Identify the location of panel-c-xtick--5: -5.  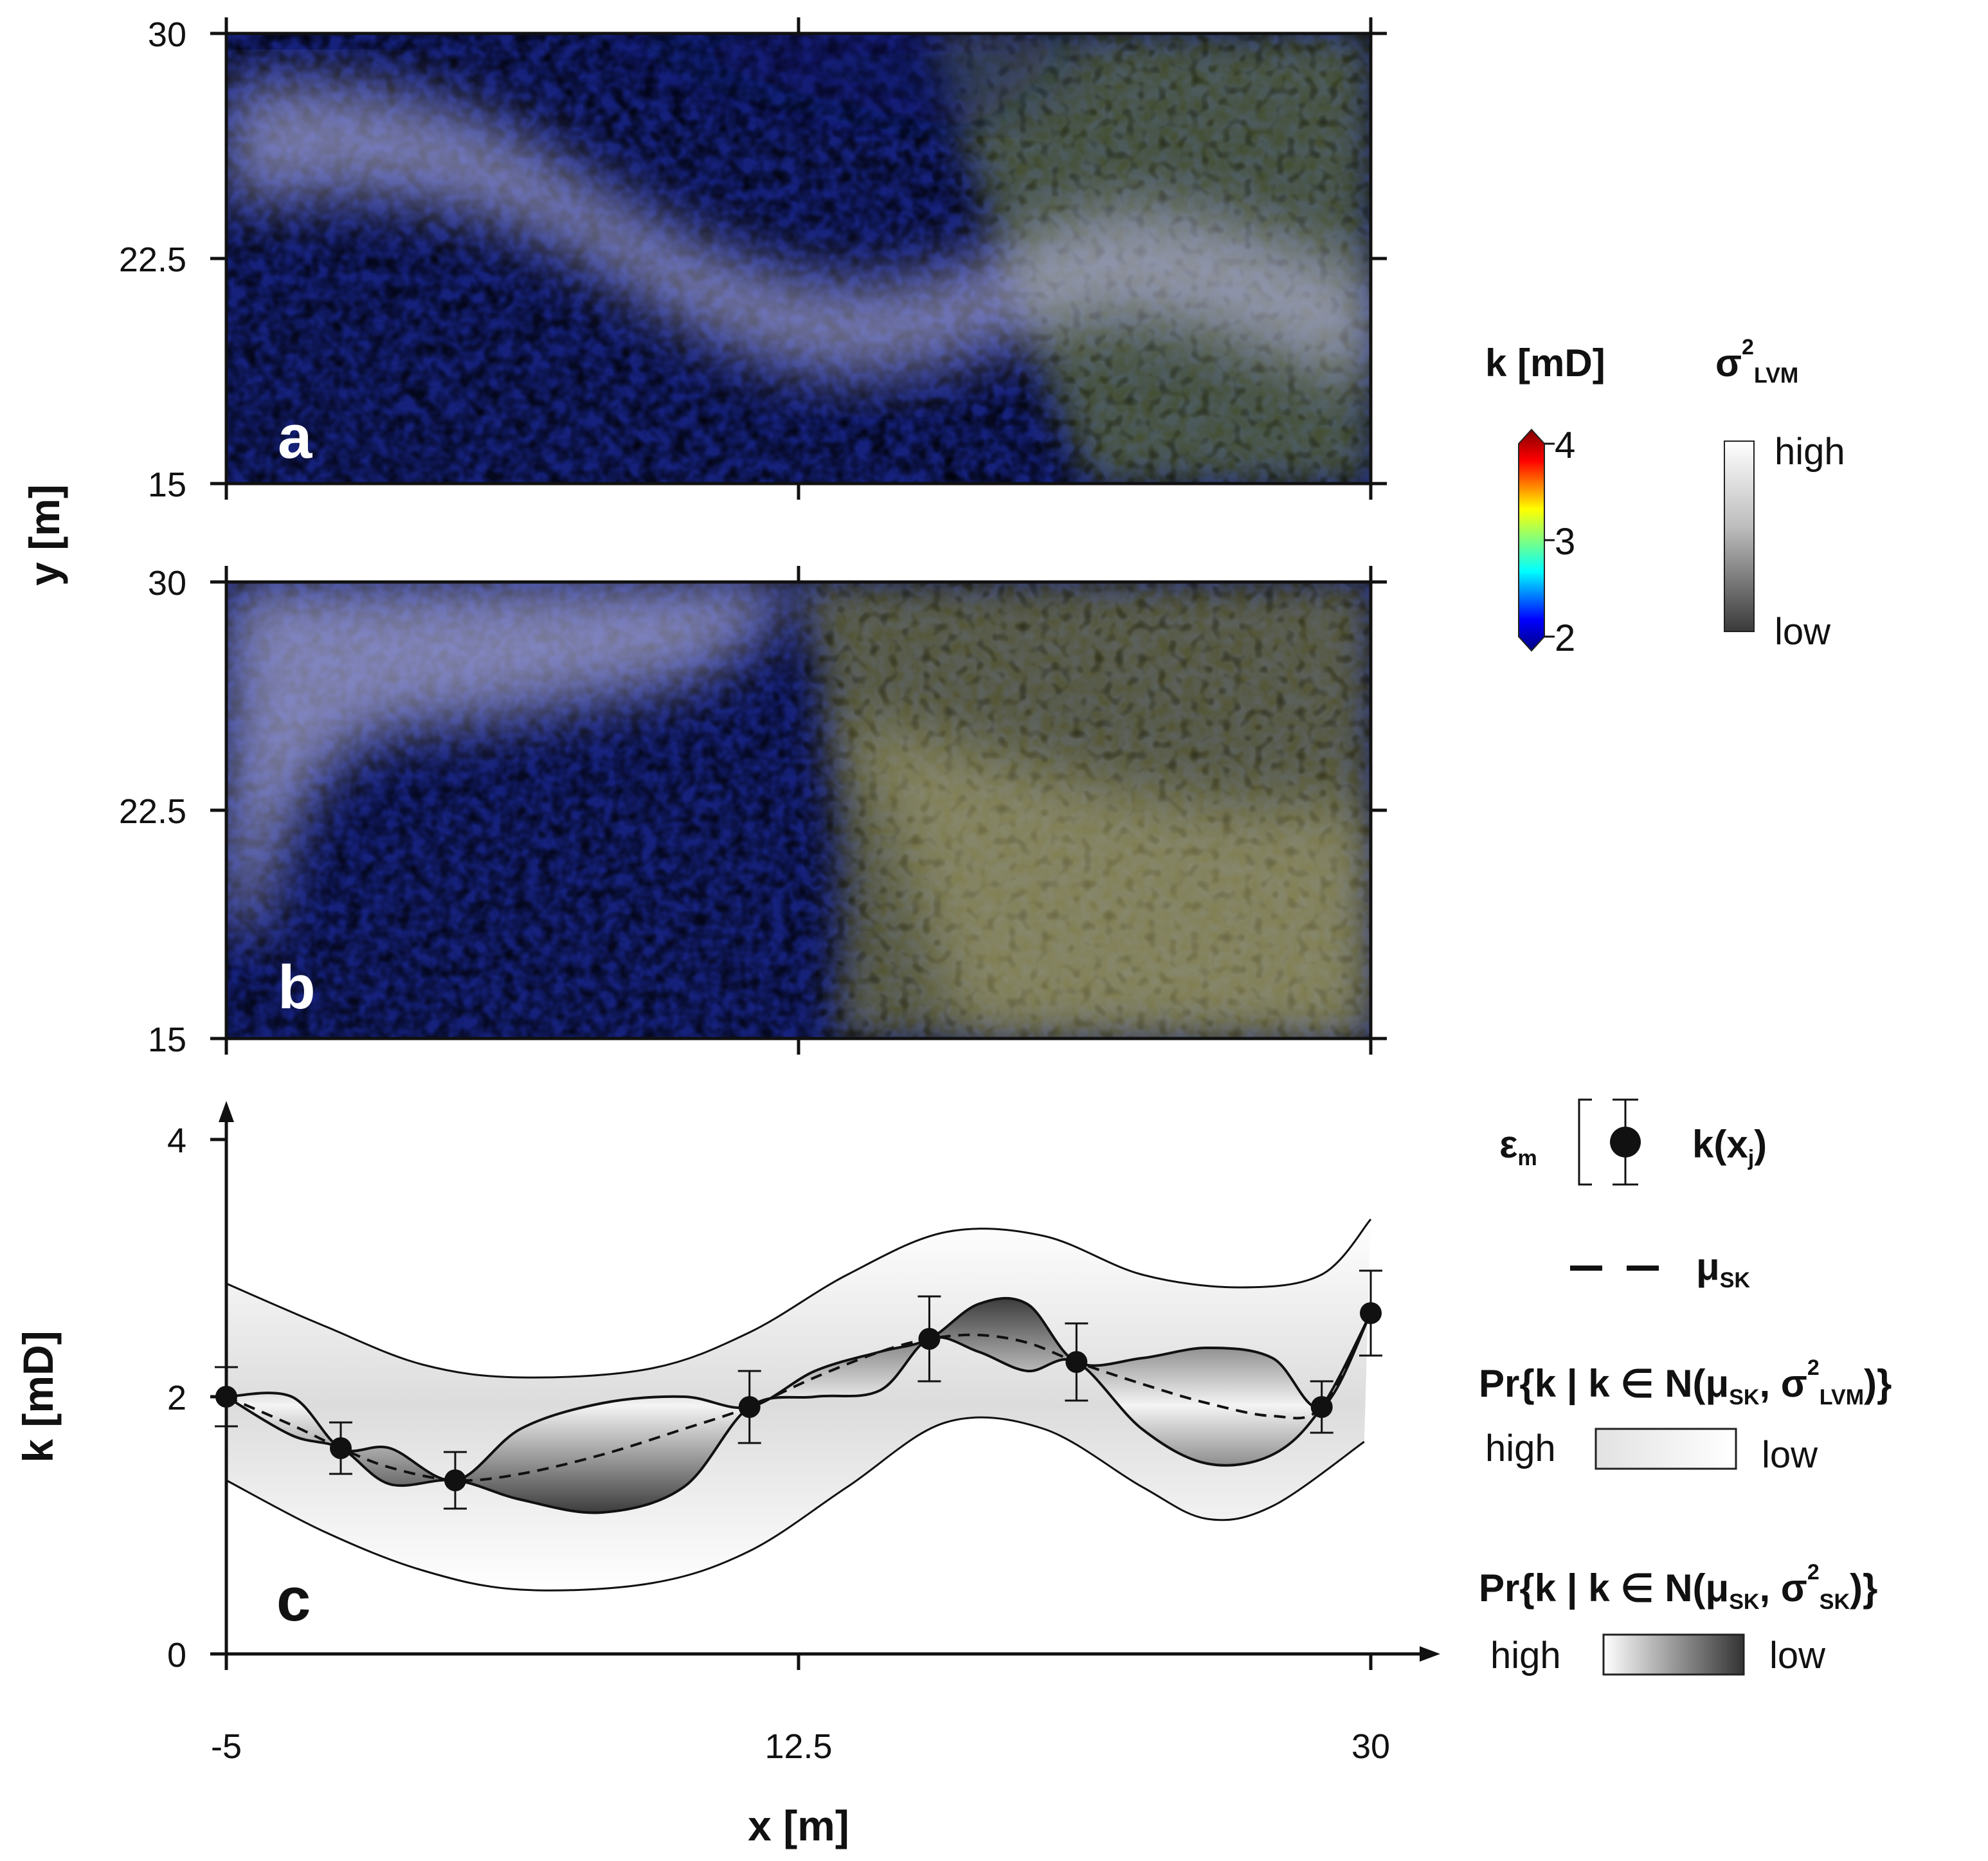
(227, 1747).